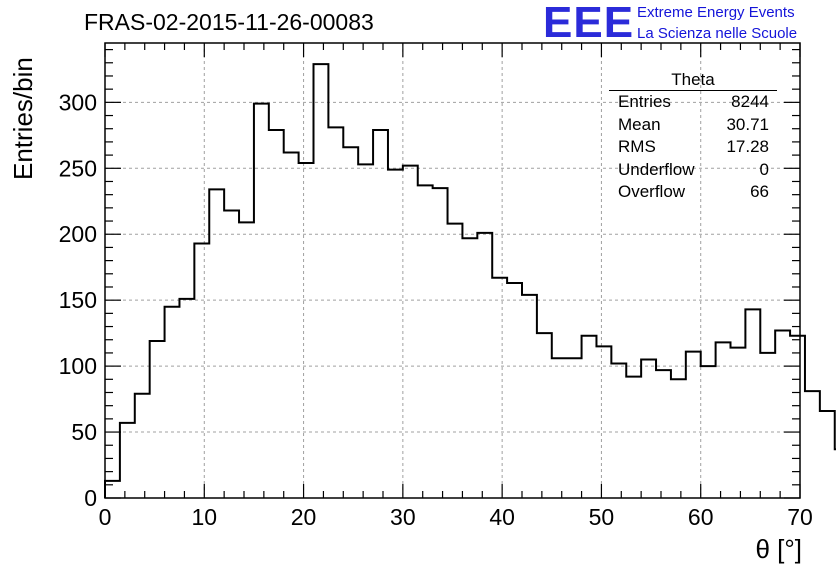 The height and width of the screenshot is (572, 836). I want to click on x-tick-label: 20, so click(304, 517).